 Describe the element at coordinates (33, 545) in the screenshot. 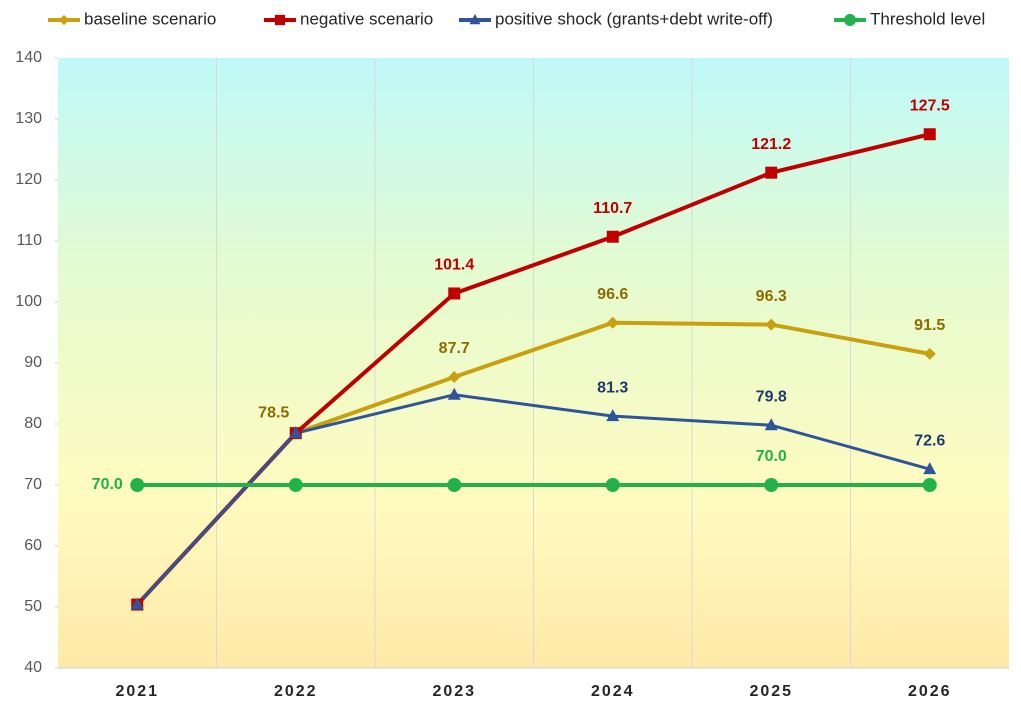

I see `y-tick-label: 60` at that location.